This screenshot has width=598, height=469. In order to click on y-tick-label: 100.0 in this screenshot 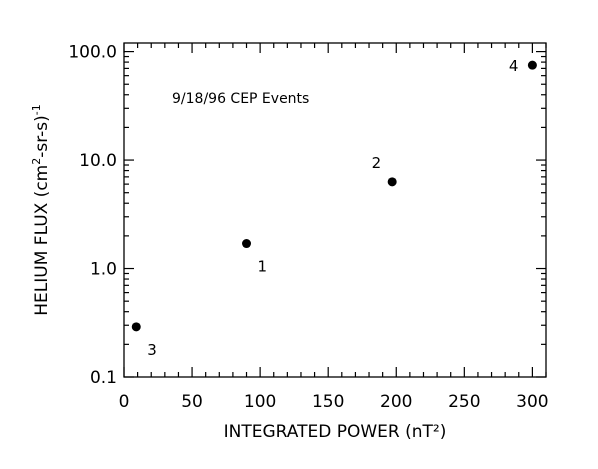, I will do `click(92, 53)`.